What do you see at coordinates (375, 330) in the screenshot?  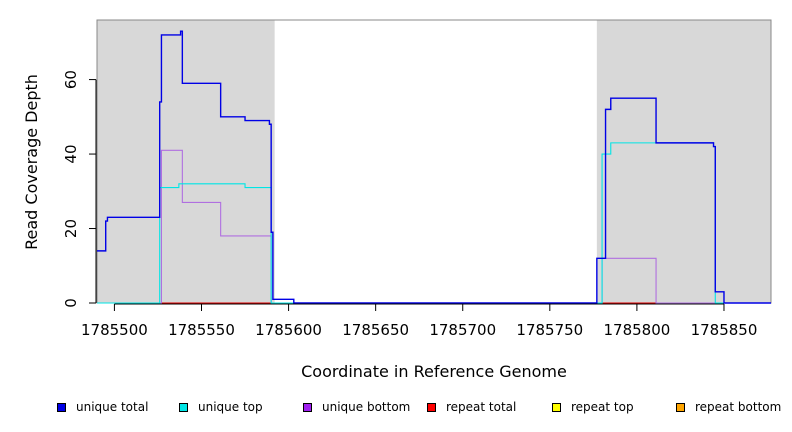 I see `x-tick-label: 1785650` at bounding box center [375, 330].